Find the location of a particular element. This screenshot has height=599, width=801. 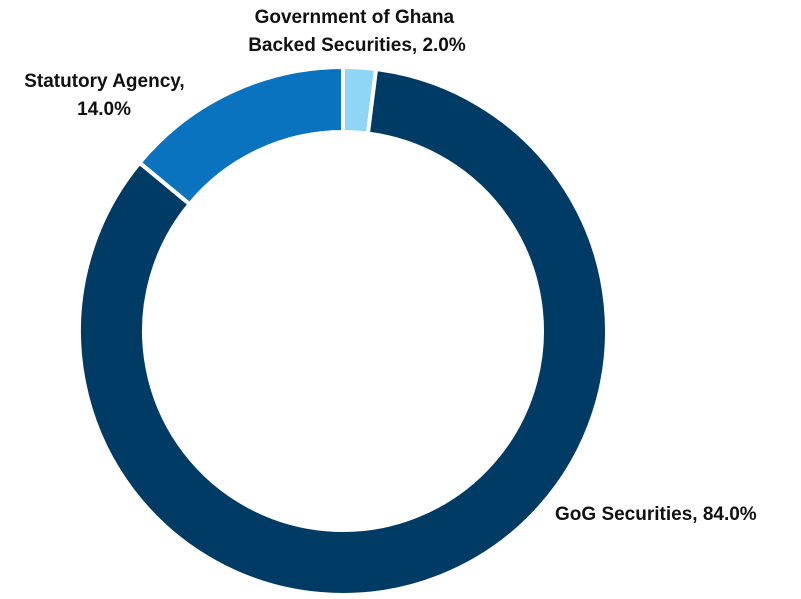

slice-label-statutory-agency-line-2: 14.0% is located at coordinates (104, 109).